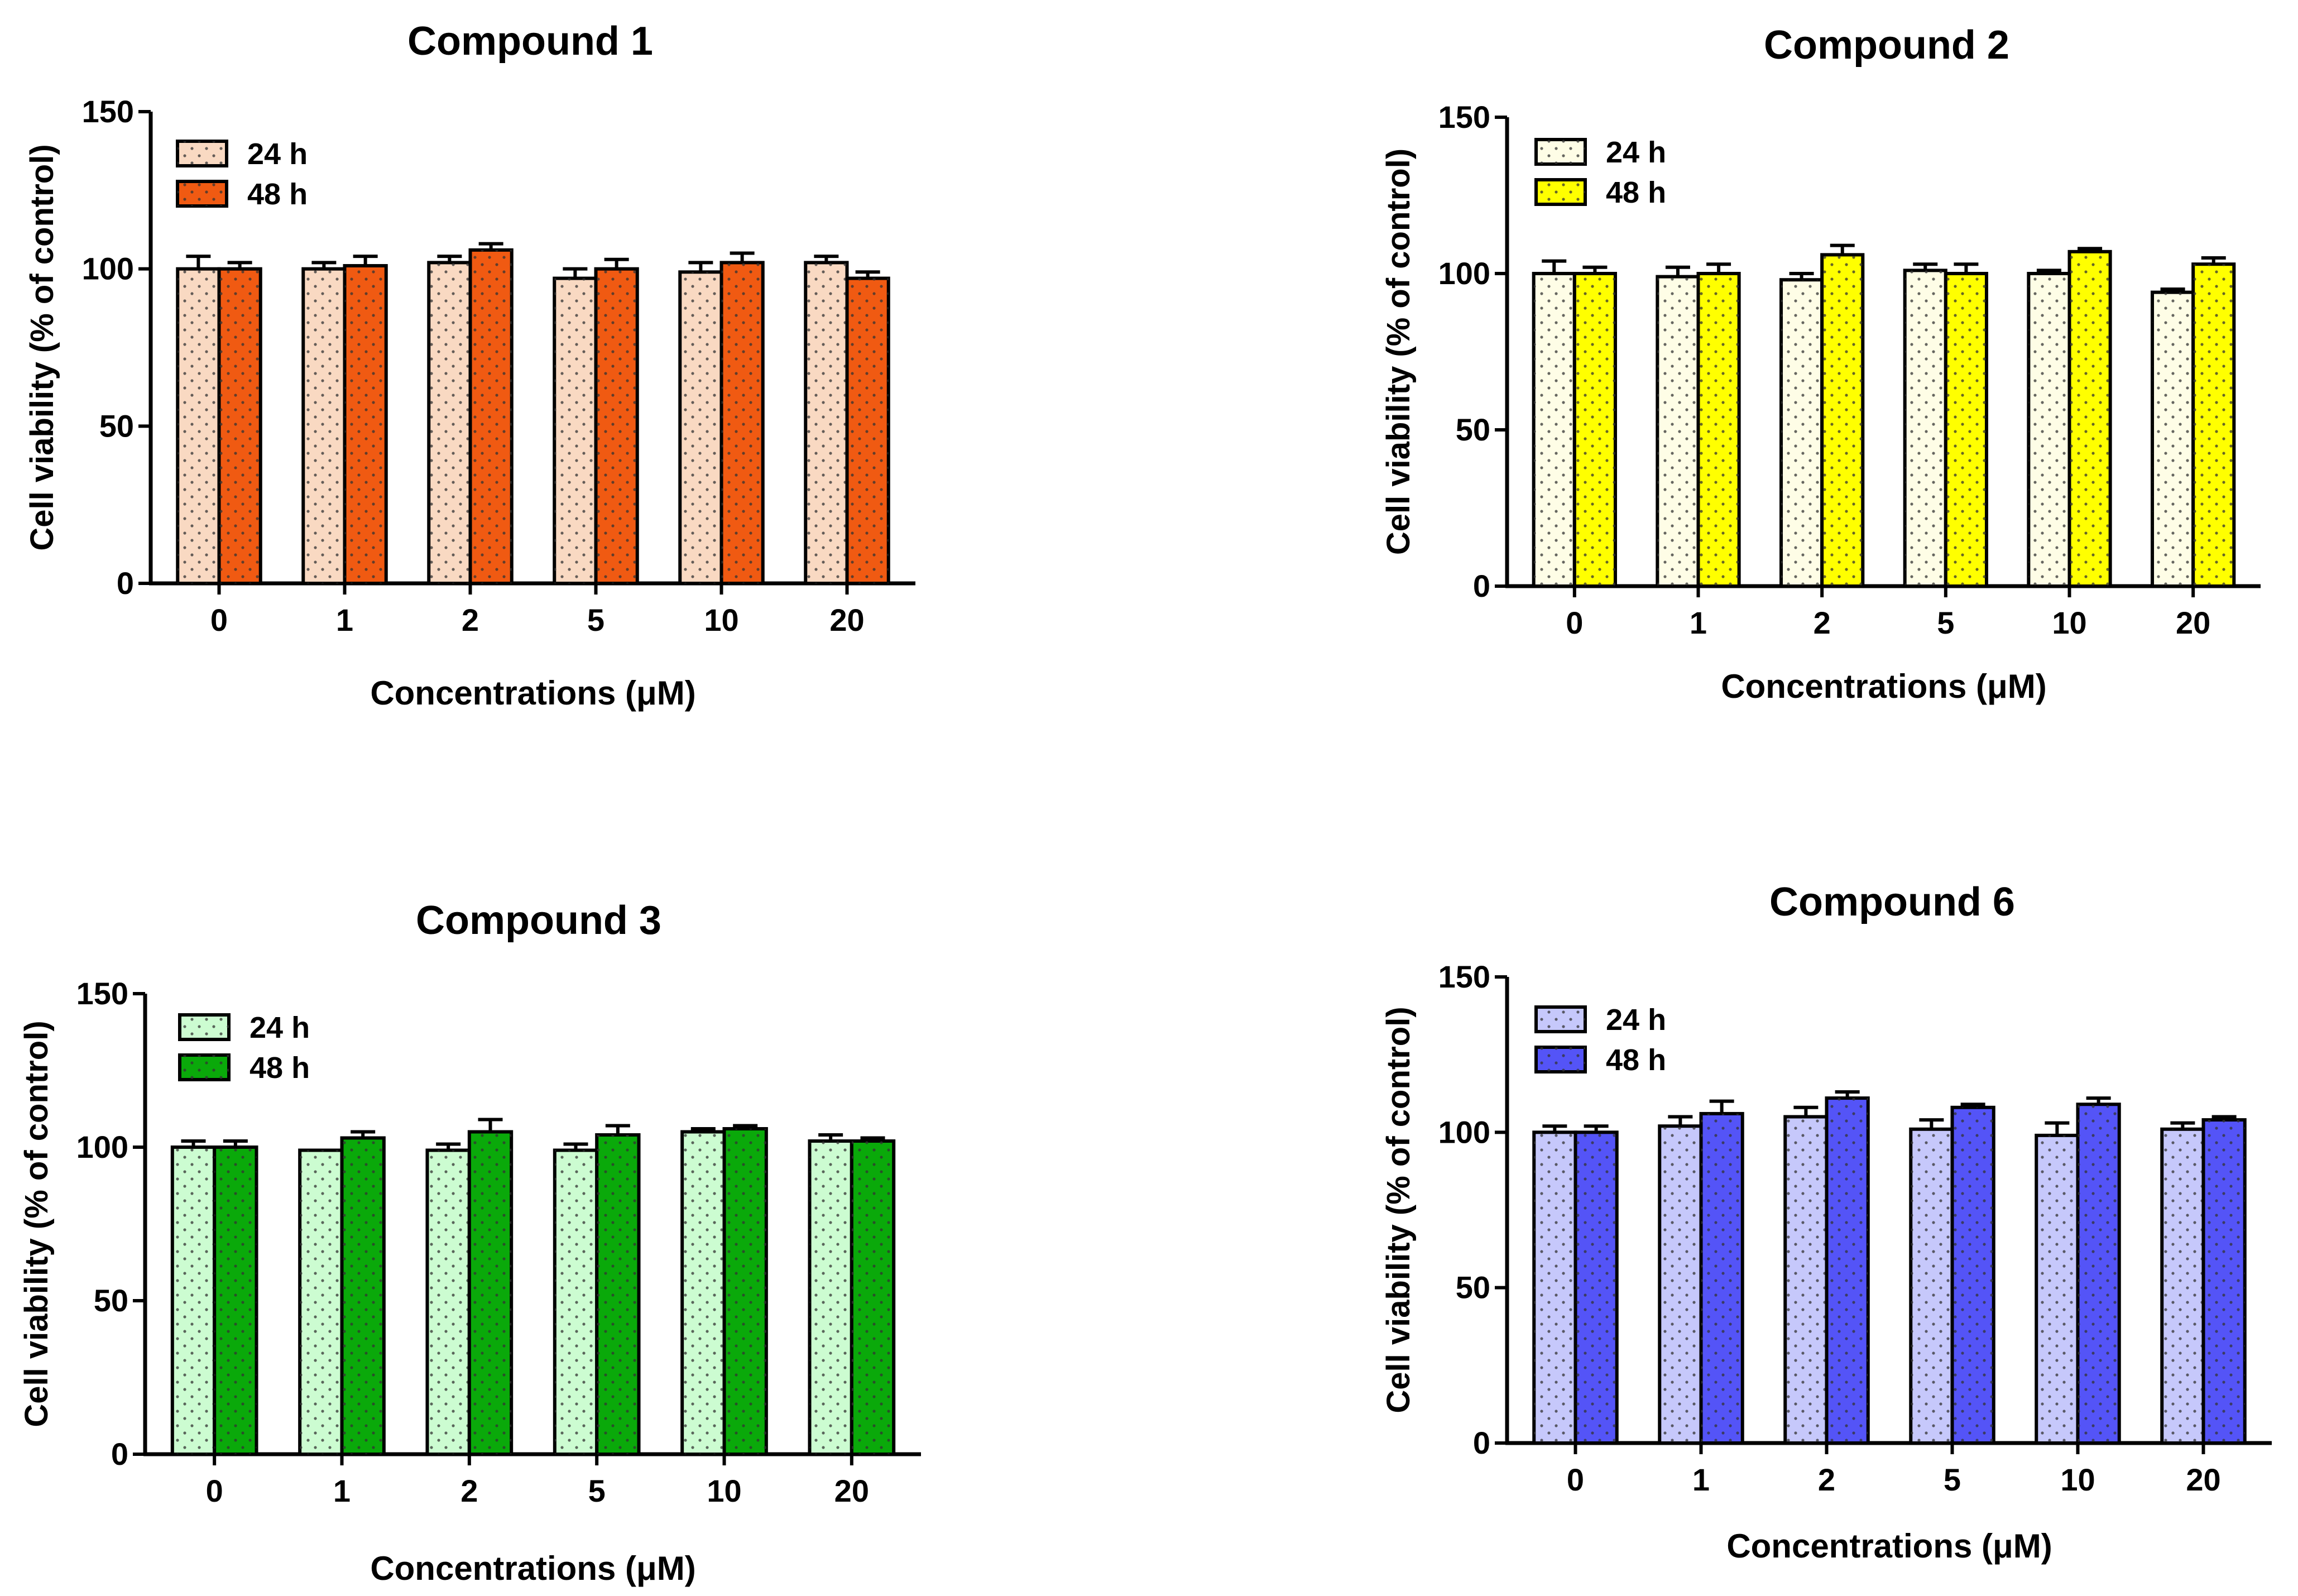  Describe the element at coordinates (724, 1490) in the screenshot. I see `x-tick-label: 10` at that location.